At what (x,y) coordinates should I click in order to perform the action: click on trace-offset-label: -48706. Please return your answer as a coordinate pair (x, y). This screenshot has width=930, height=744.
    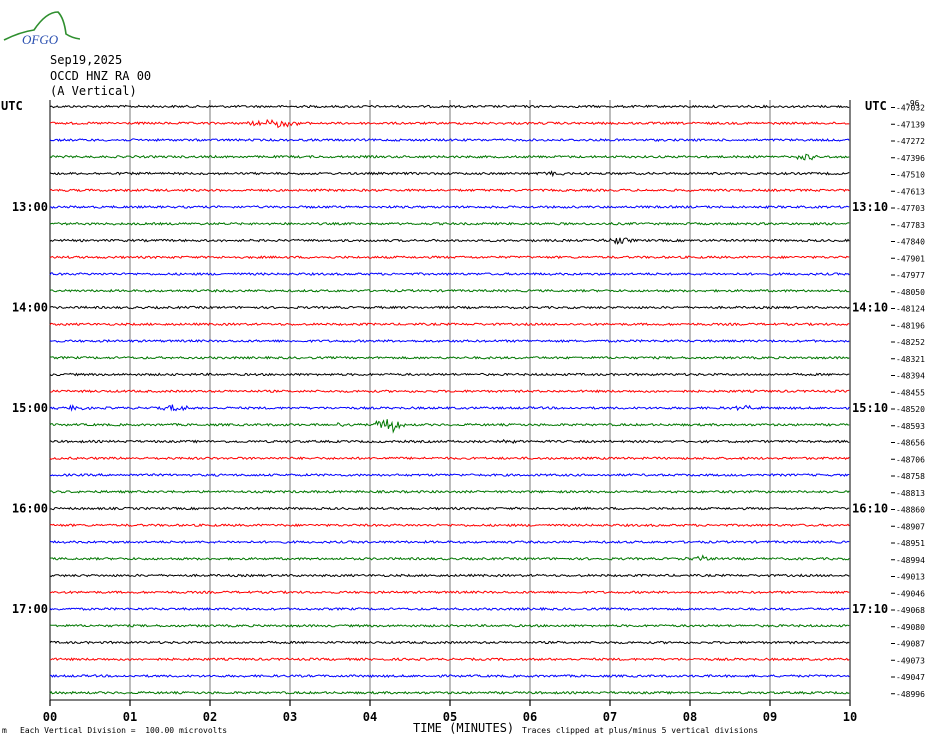
    Looking at the image, I should click on (910, 459).